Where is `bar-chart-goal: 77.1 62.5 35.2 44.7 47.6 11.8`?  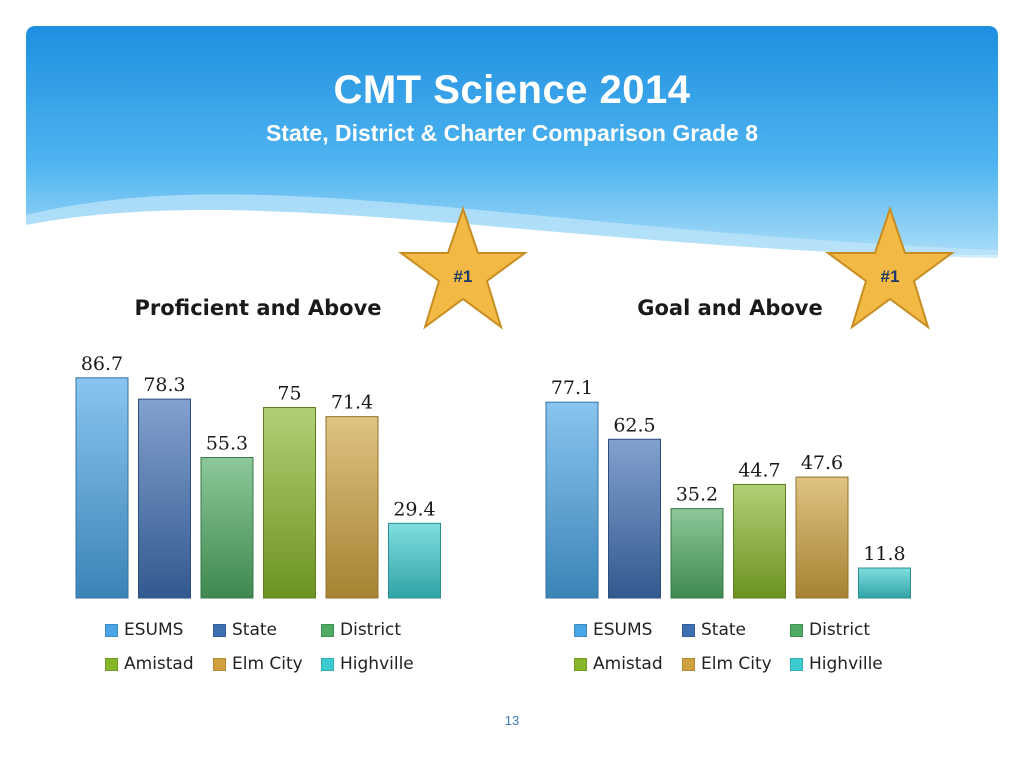 bar-chart-goal: 77.1 62.5 35.2 44.7 47.6 11.8 is located at coordinates (728, 488).